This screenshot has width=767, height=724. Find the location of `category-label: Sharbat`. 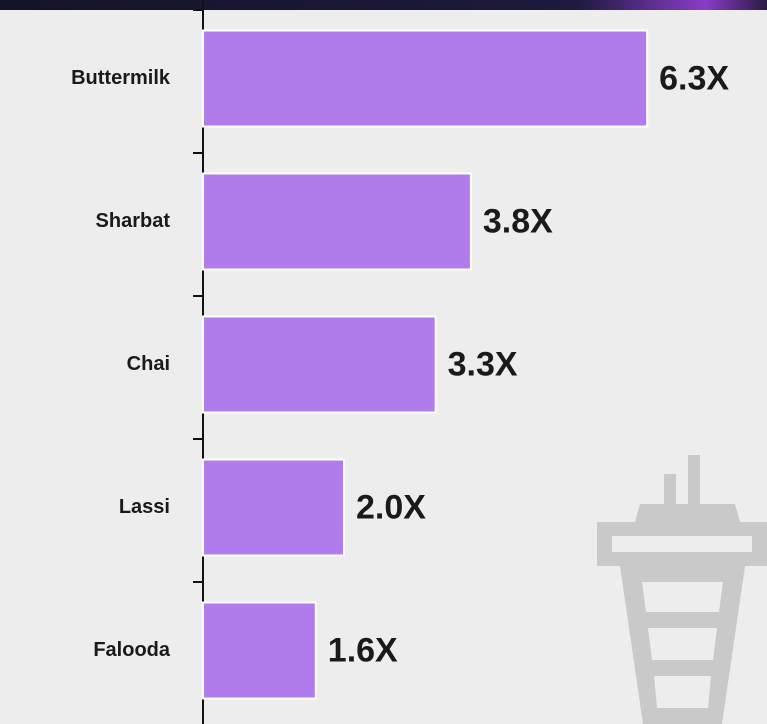

category-label: Sharbat is located at coordinates (133, 221).